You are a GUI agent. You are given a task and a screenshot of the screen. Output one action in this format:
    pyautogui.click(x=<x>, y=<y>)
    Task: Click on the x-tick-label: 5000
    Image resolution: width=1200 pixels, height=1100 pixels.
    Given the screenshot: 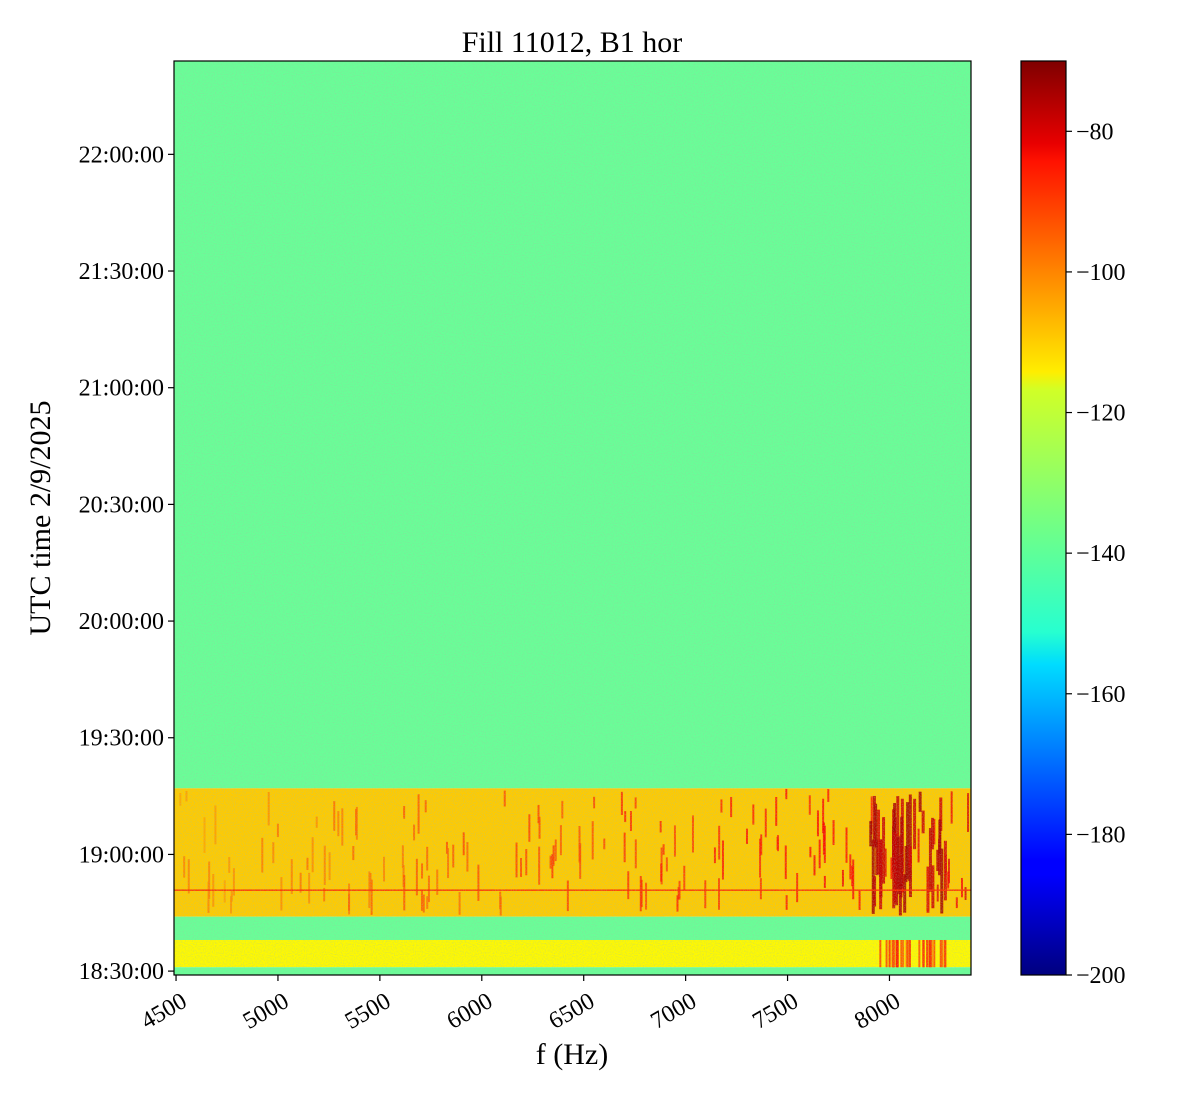 What is the action you would take?
    pyautogui.click(x=266, y=1011)
    